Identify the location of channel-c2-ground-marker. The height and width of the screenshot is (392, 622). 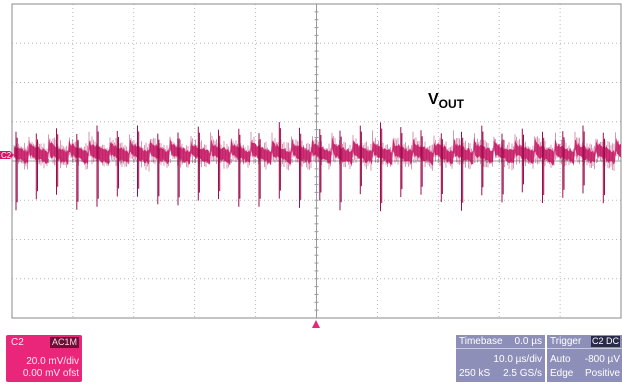
(7, 155).